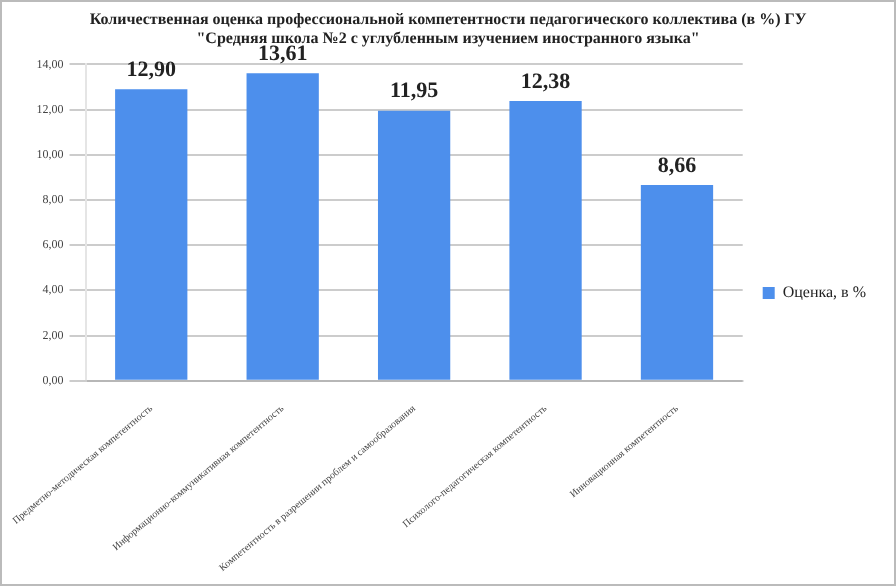  Describe the element at coordinates (151, 69) in the screenshot. I see `data-label: 12,90` at that location.